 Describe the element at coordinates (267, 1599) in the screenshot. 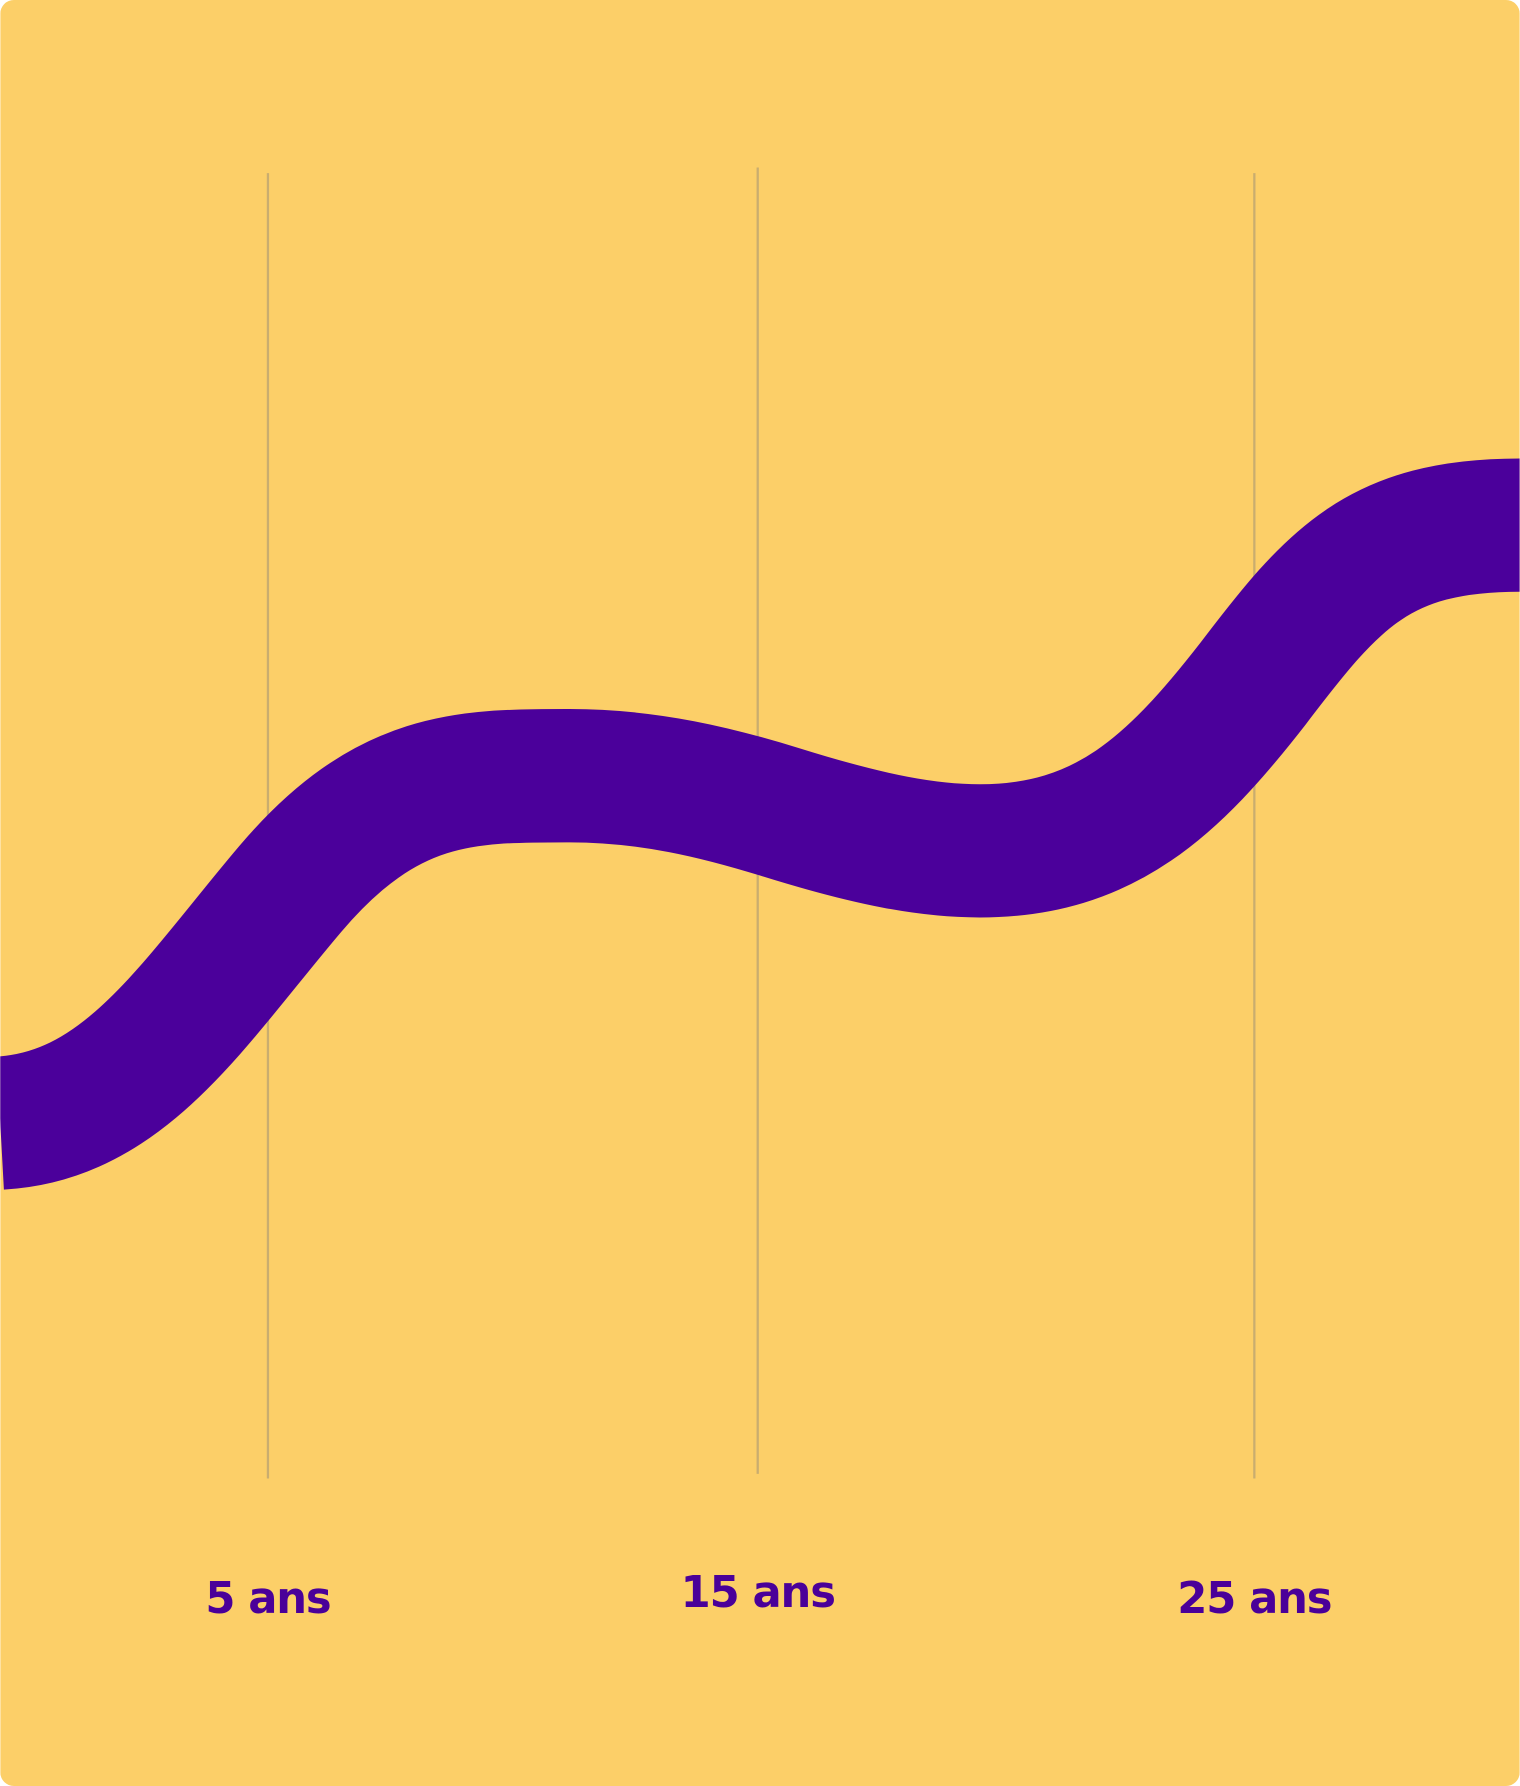

I see `axis-label: 5 ans` at that location.